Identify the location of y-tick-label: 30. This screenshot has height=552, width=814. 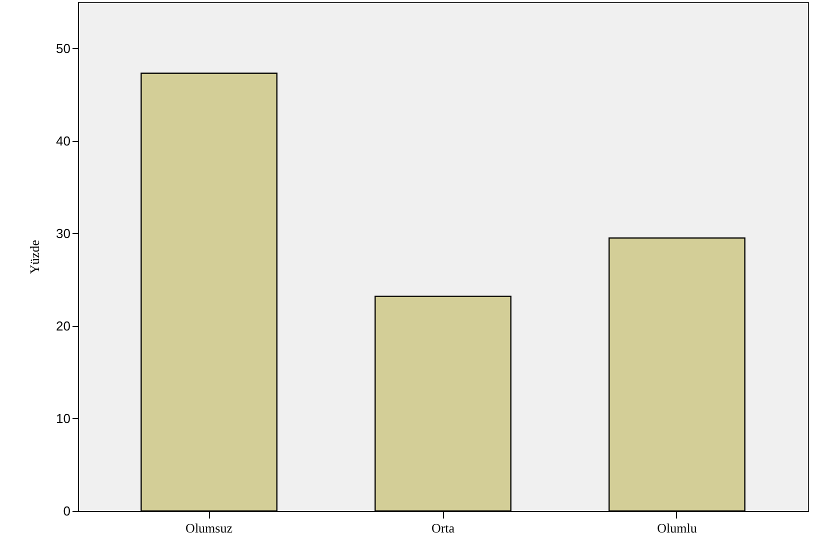
(63, 233).